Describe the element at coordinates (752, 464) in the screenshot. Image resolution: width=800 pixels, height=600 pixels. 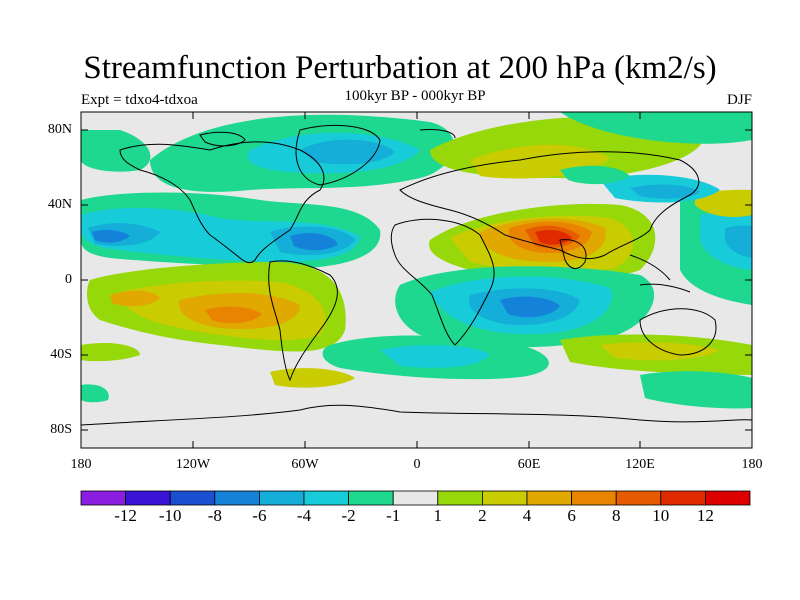
I see `lon-label-180e: 180` at that location.